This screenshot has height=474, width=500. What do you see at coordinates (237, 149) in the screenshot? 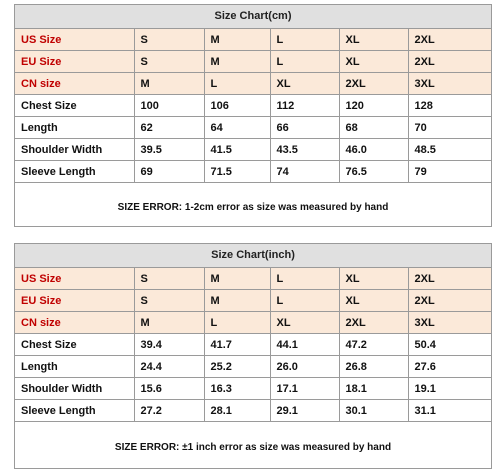
I see `table-cell: 41.5` at bounding box center [237, 149].